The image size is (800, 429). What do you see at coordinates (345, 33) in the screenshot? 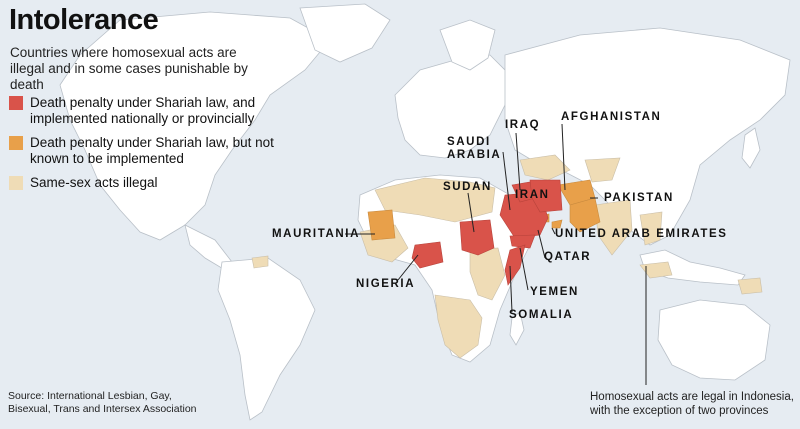
I see `greenland` at bounding box center [345, 33].